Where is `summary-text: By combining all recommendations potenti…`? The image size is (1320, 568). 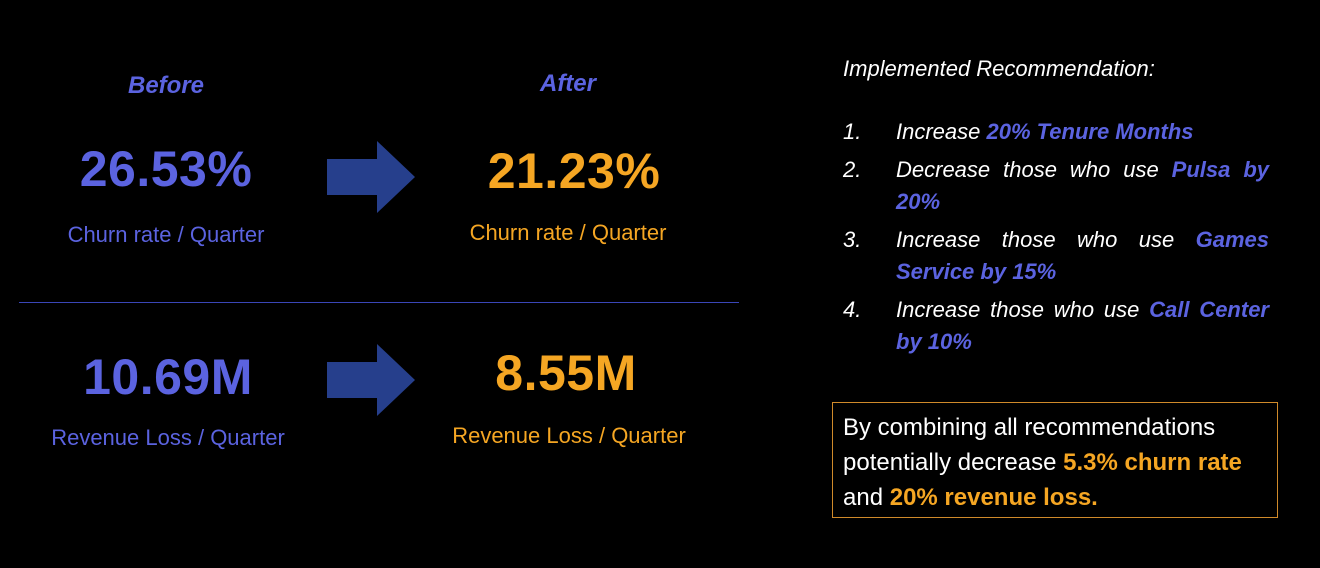 summary-text: By combining all recommendations potenti… is located at coordinates (1029, 445).